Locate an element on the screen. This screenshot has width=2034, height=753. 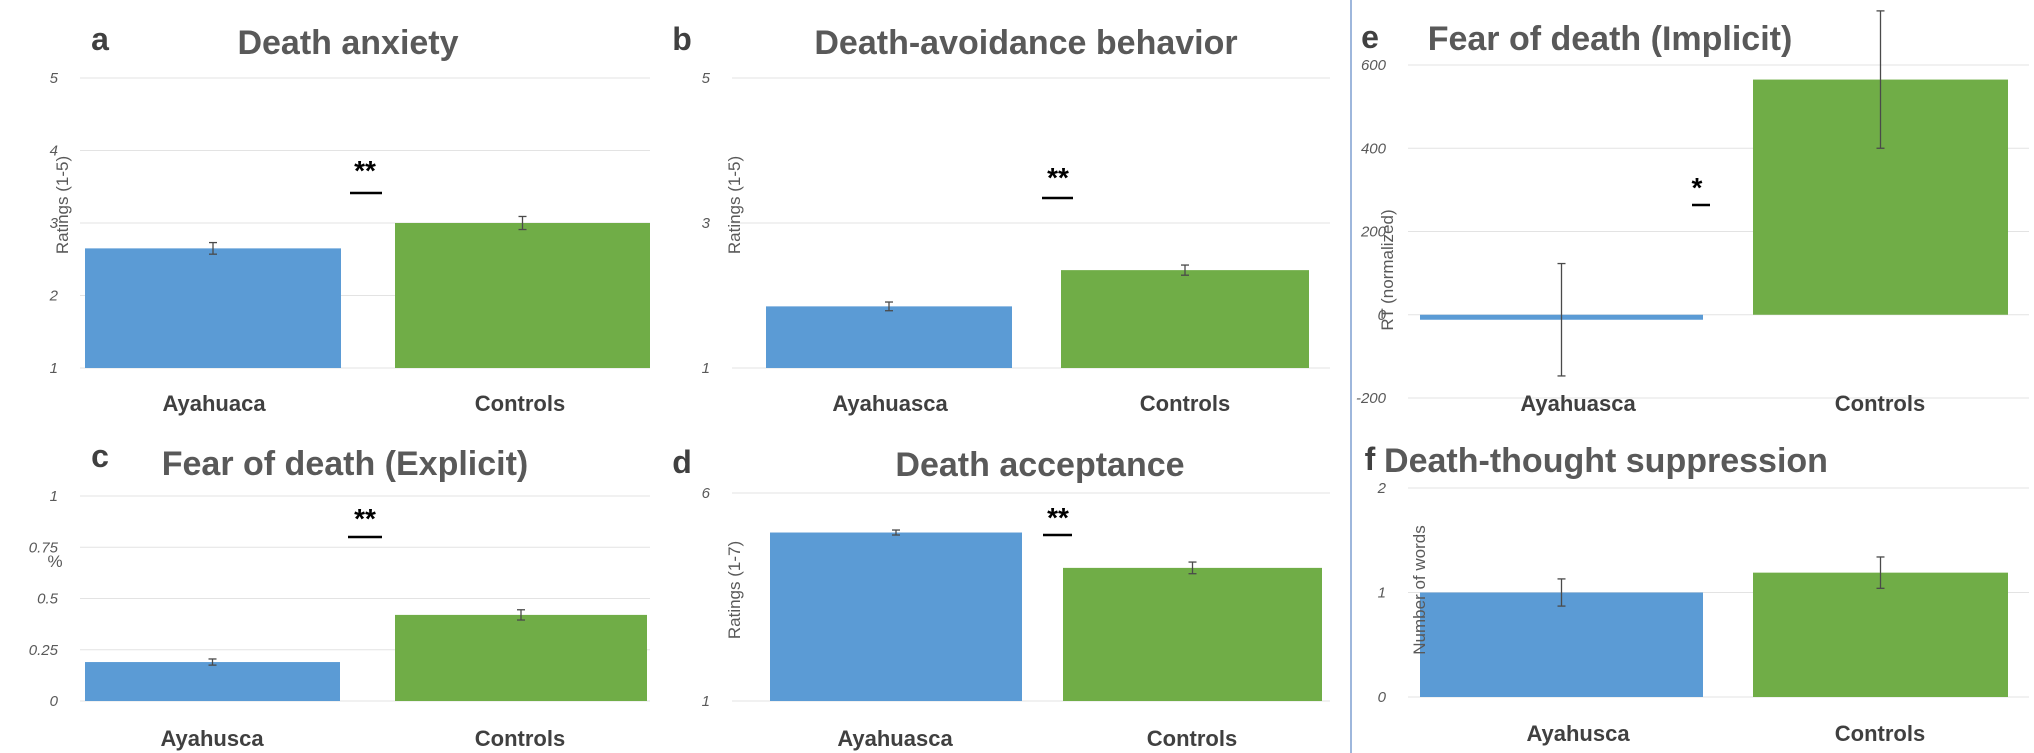
panel-letter: b is located at coordinates (682, 39).